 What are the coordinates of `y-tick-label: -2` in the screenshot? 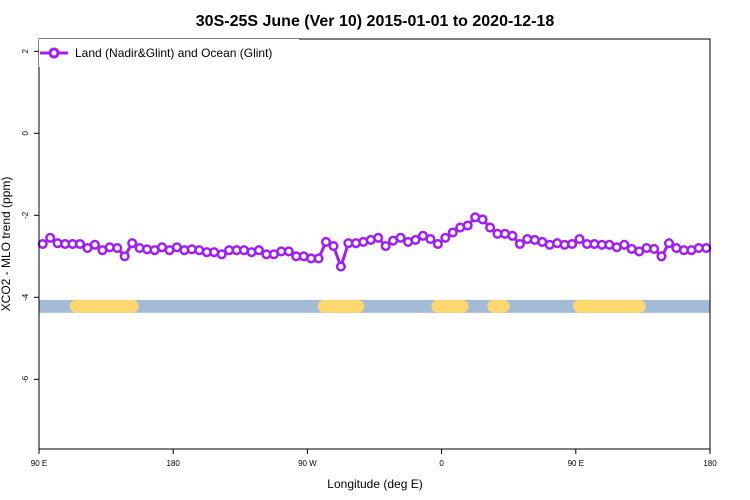 It's located at (25, 215).